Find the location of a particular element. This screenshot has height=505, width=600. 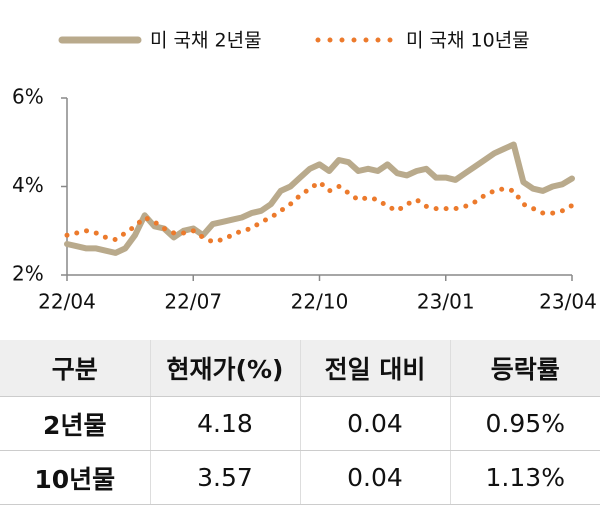

x-tick-label: 22/07 is located at coordinates (193, 302).